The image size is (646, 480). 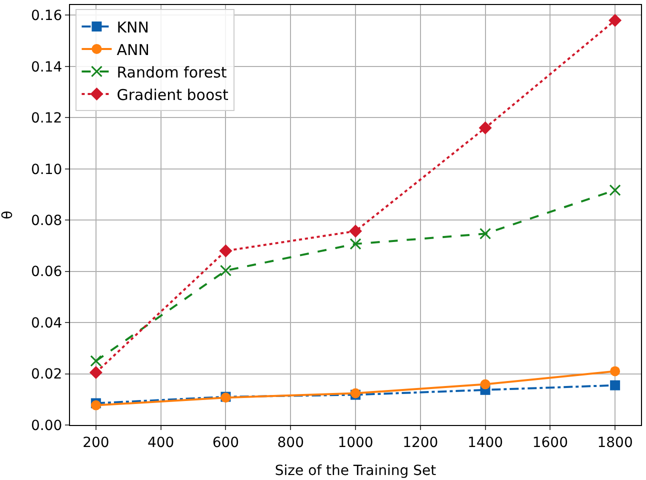 I want to click on x-tick-label: 1400, so click(x=485, y=442).